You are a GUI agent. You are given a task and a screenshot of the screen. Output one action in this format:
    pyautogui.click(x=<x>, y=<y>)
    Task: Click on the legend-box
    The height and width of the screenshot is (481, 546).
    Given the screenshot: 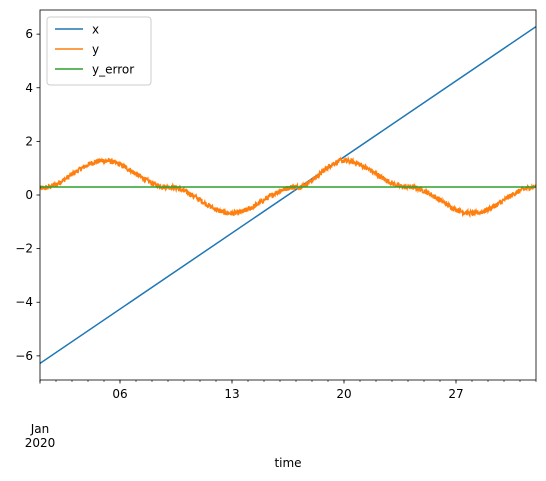 What is the action you would take?
    pyautogui.click(x=99, y=51)
    